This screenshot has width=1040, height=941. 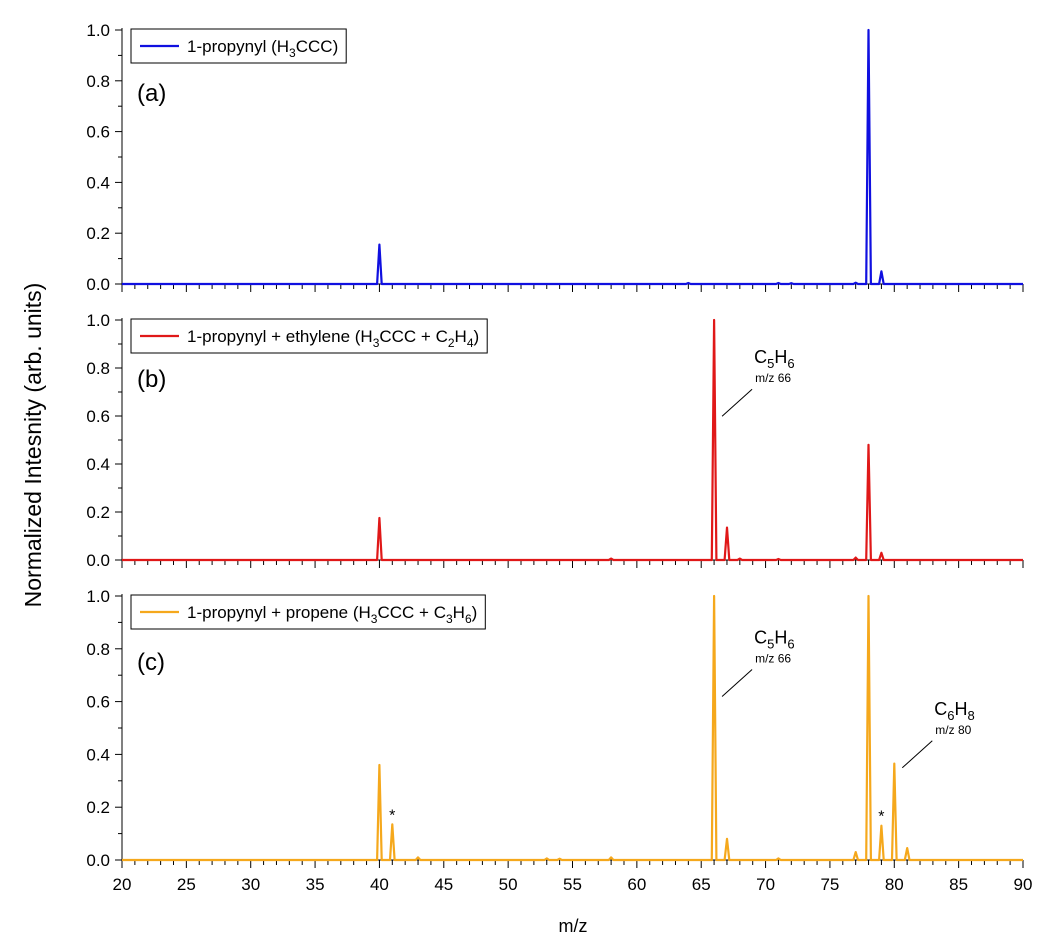 What do you see at coordinates (958, 884) in the screenshot?
I see `x-tick-label: 85` at bounding box center [958, 884].